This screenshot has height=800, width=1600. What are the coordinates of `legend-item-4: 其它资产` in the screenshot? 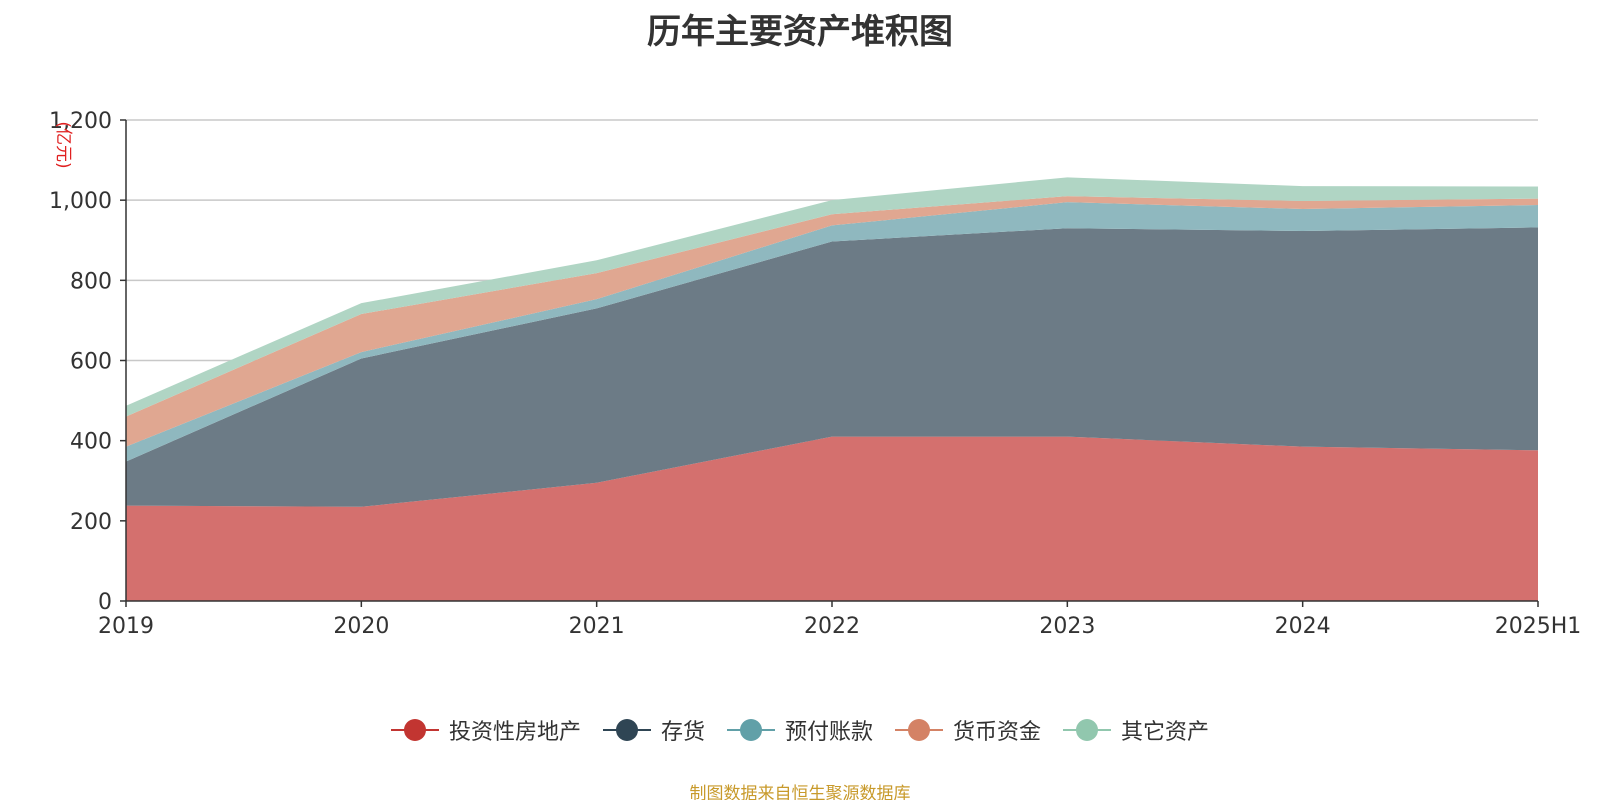 It's located at (1136, 730).